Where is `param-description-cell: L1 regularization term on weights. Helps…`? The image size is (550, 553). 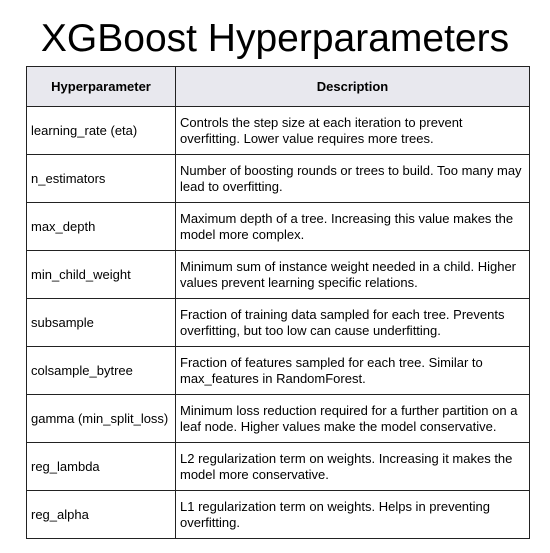 param-description-cell: L1 regularization term on weights. Helps… is located at coordinates (352, 514).